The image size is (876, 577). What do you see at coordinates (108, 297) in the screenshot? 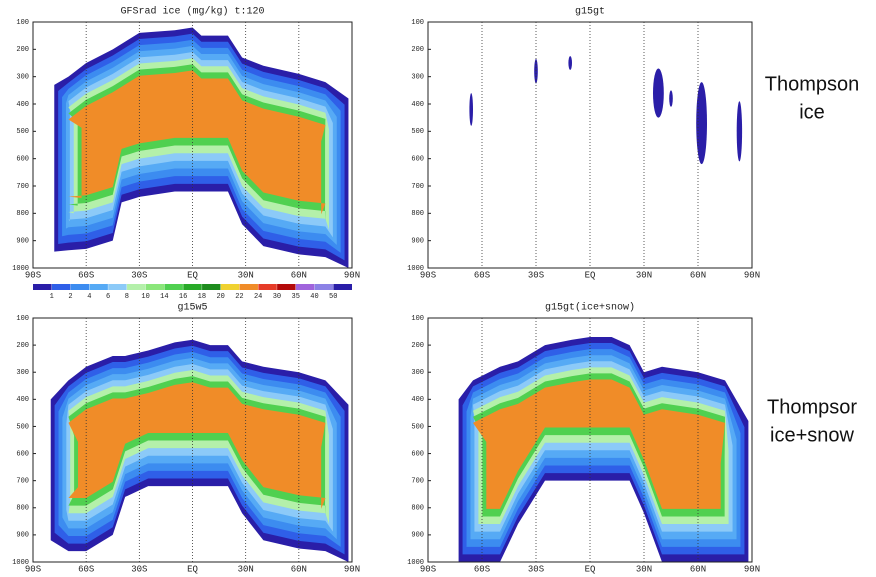
I see `colorbar-label: 6` at bounding box center [108, 297].